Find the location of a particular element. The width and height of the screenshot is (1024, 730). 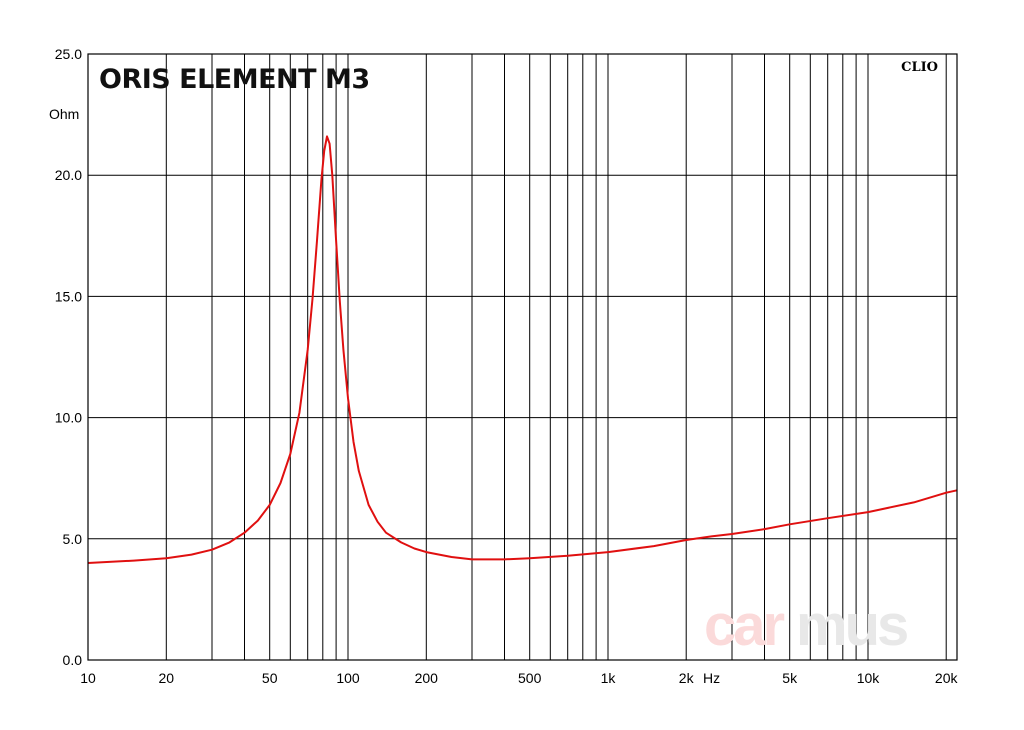

x-tick-label: 500 is located at coordinates (530, 678).